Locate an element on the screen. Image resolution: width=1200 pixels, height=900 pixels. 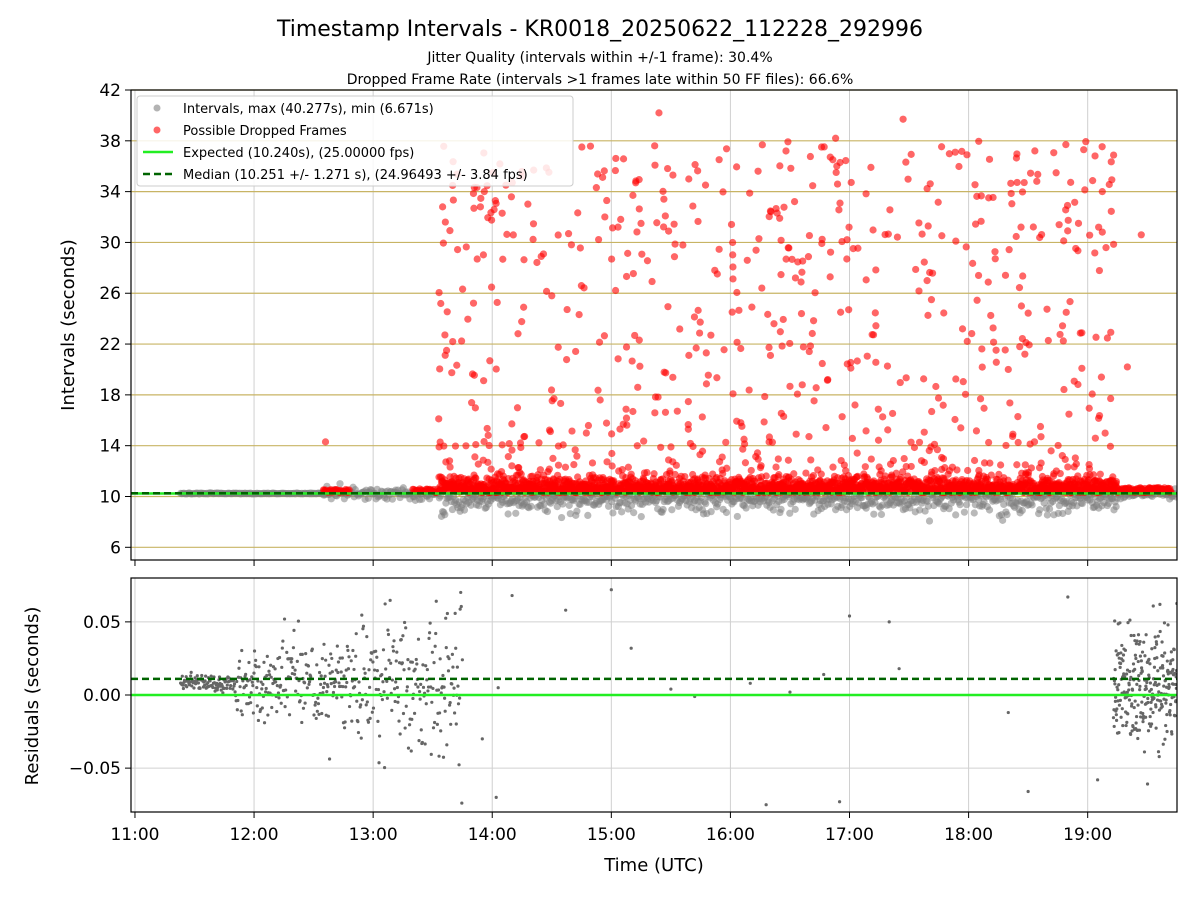
legend-label-intervals: Intervals, max (40.277s), min (6.671s) is located at coordinates (308, 109).